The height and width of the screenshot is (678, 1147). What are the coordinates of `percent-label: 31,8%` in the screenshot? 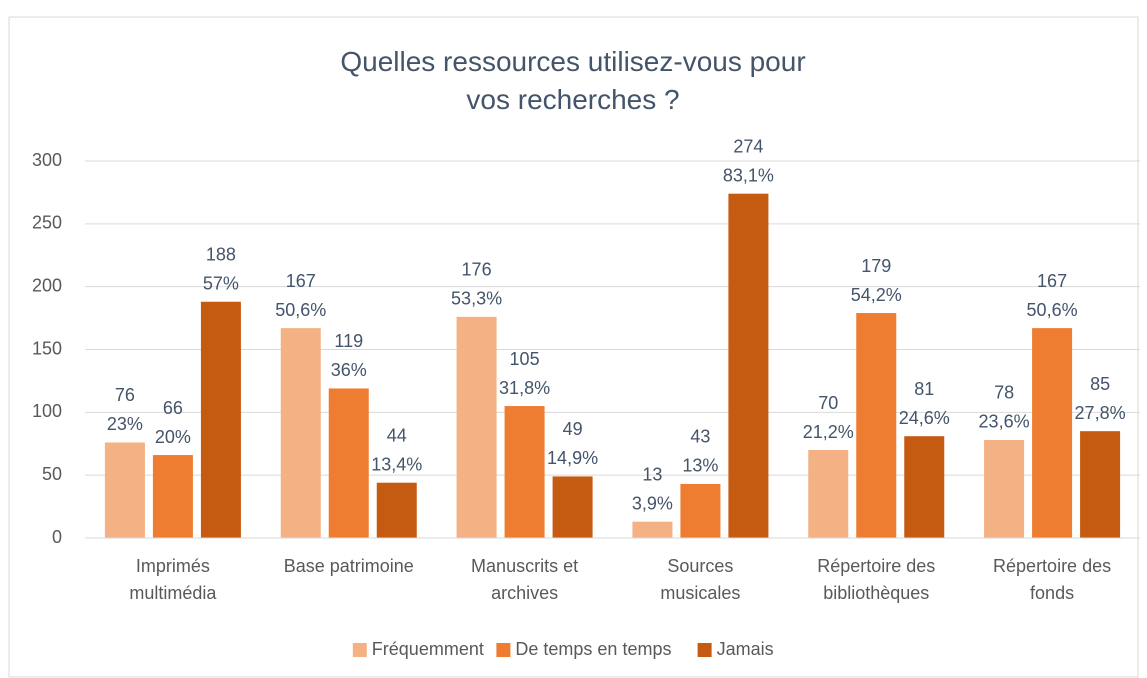 It's located at (524, 388).